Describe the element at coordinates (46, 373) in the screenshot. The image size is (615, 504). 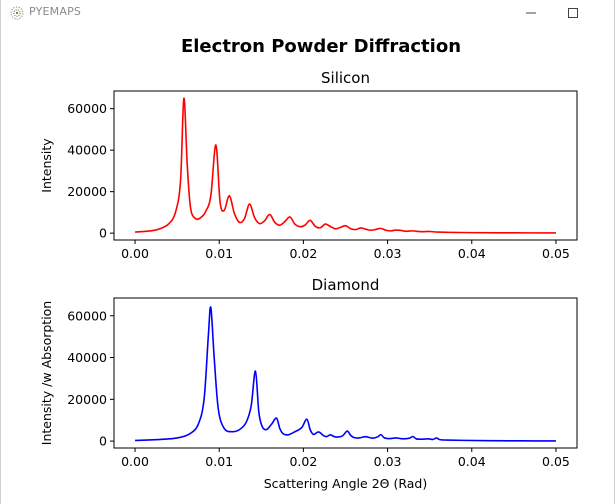
I see `y-axis-label-diamond: Intensity /w Absorption` at that location.